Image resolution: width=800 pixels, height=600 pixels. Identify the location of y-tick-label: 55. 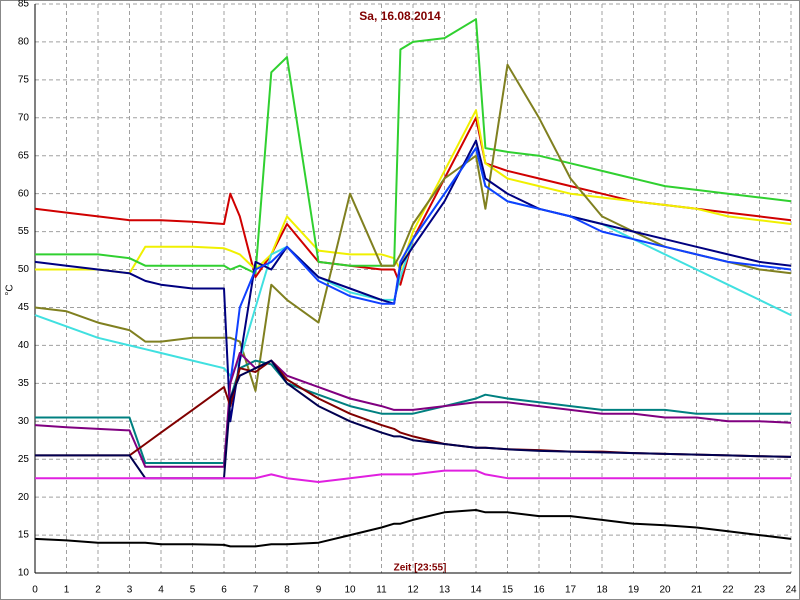
(24, 231).